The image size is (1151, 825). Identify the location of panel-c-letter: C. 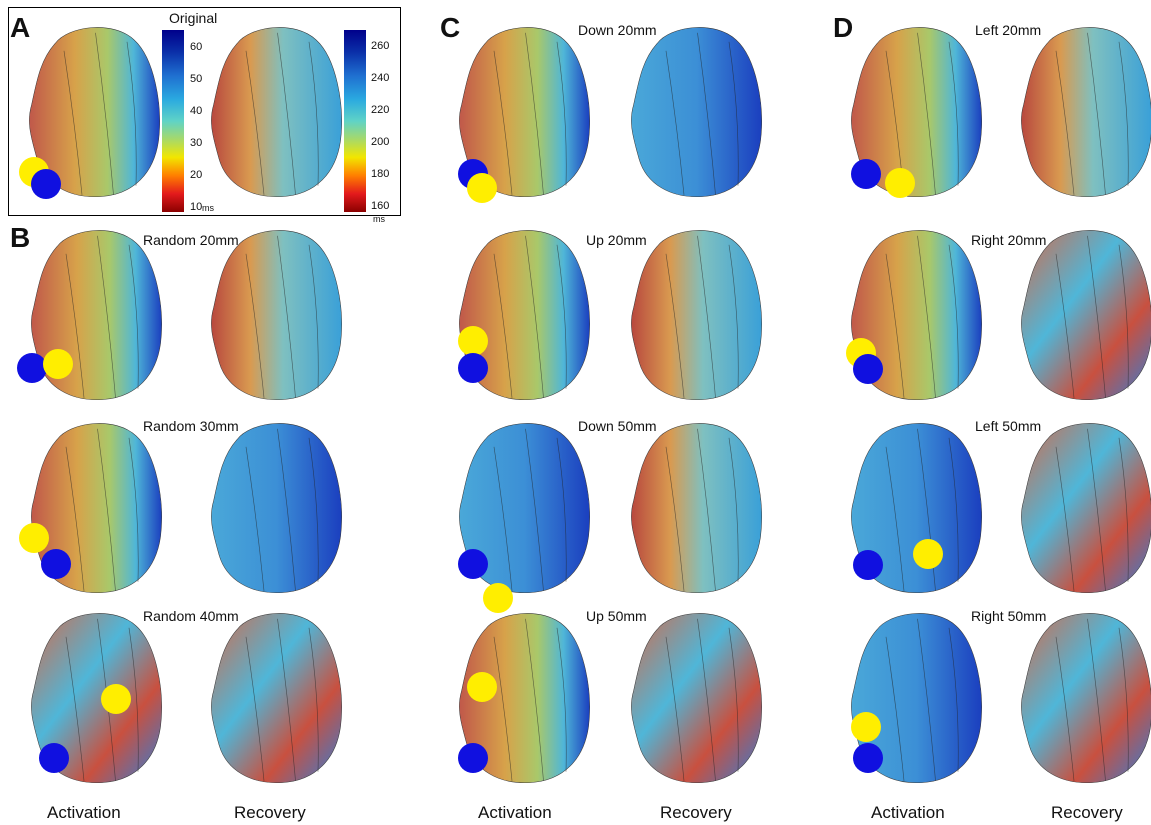
(450, 27).